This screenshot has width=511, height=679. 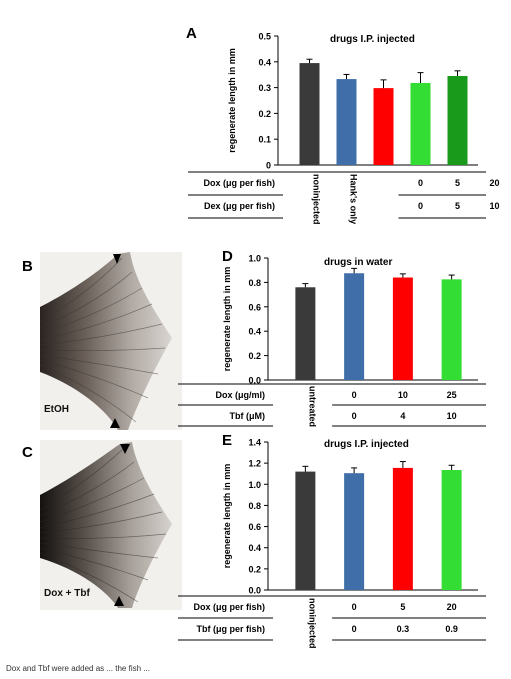 I want to click on y-tick-label-a-1: 0.1, so click(x=264, y=140).